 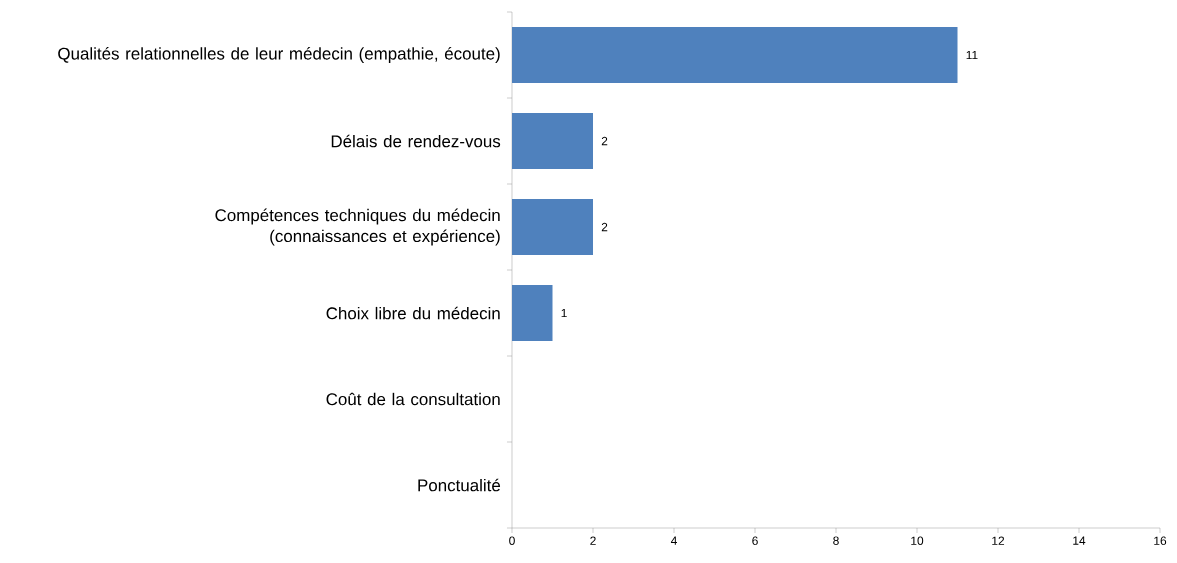 What do you see at coordinates (564, 313) in the screenshot?
I see `data-label: 1` at bounding box center [564, 313].